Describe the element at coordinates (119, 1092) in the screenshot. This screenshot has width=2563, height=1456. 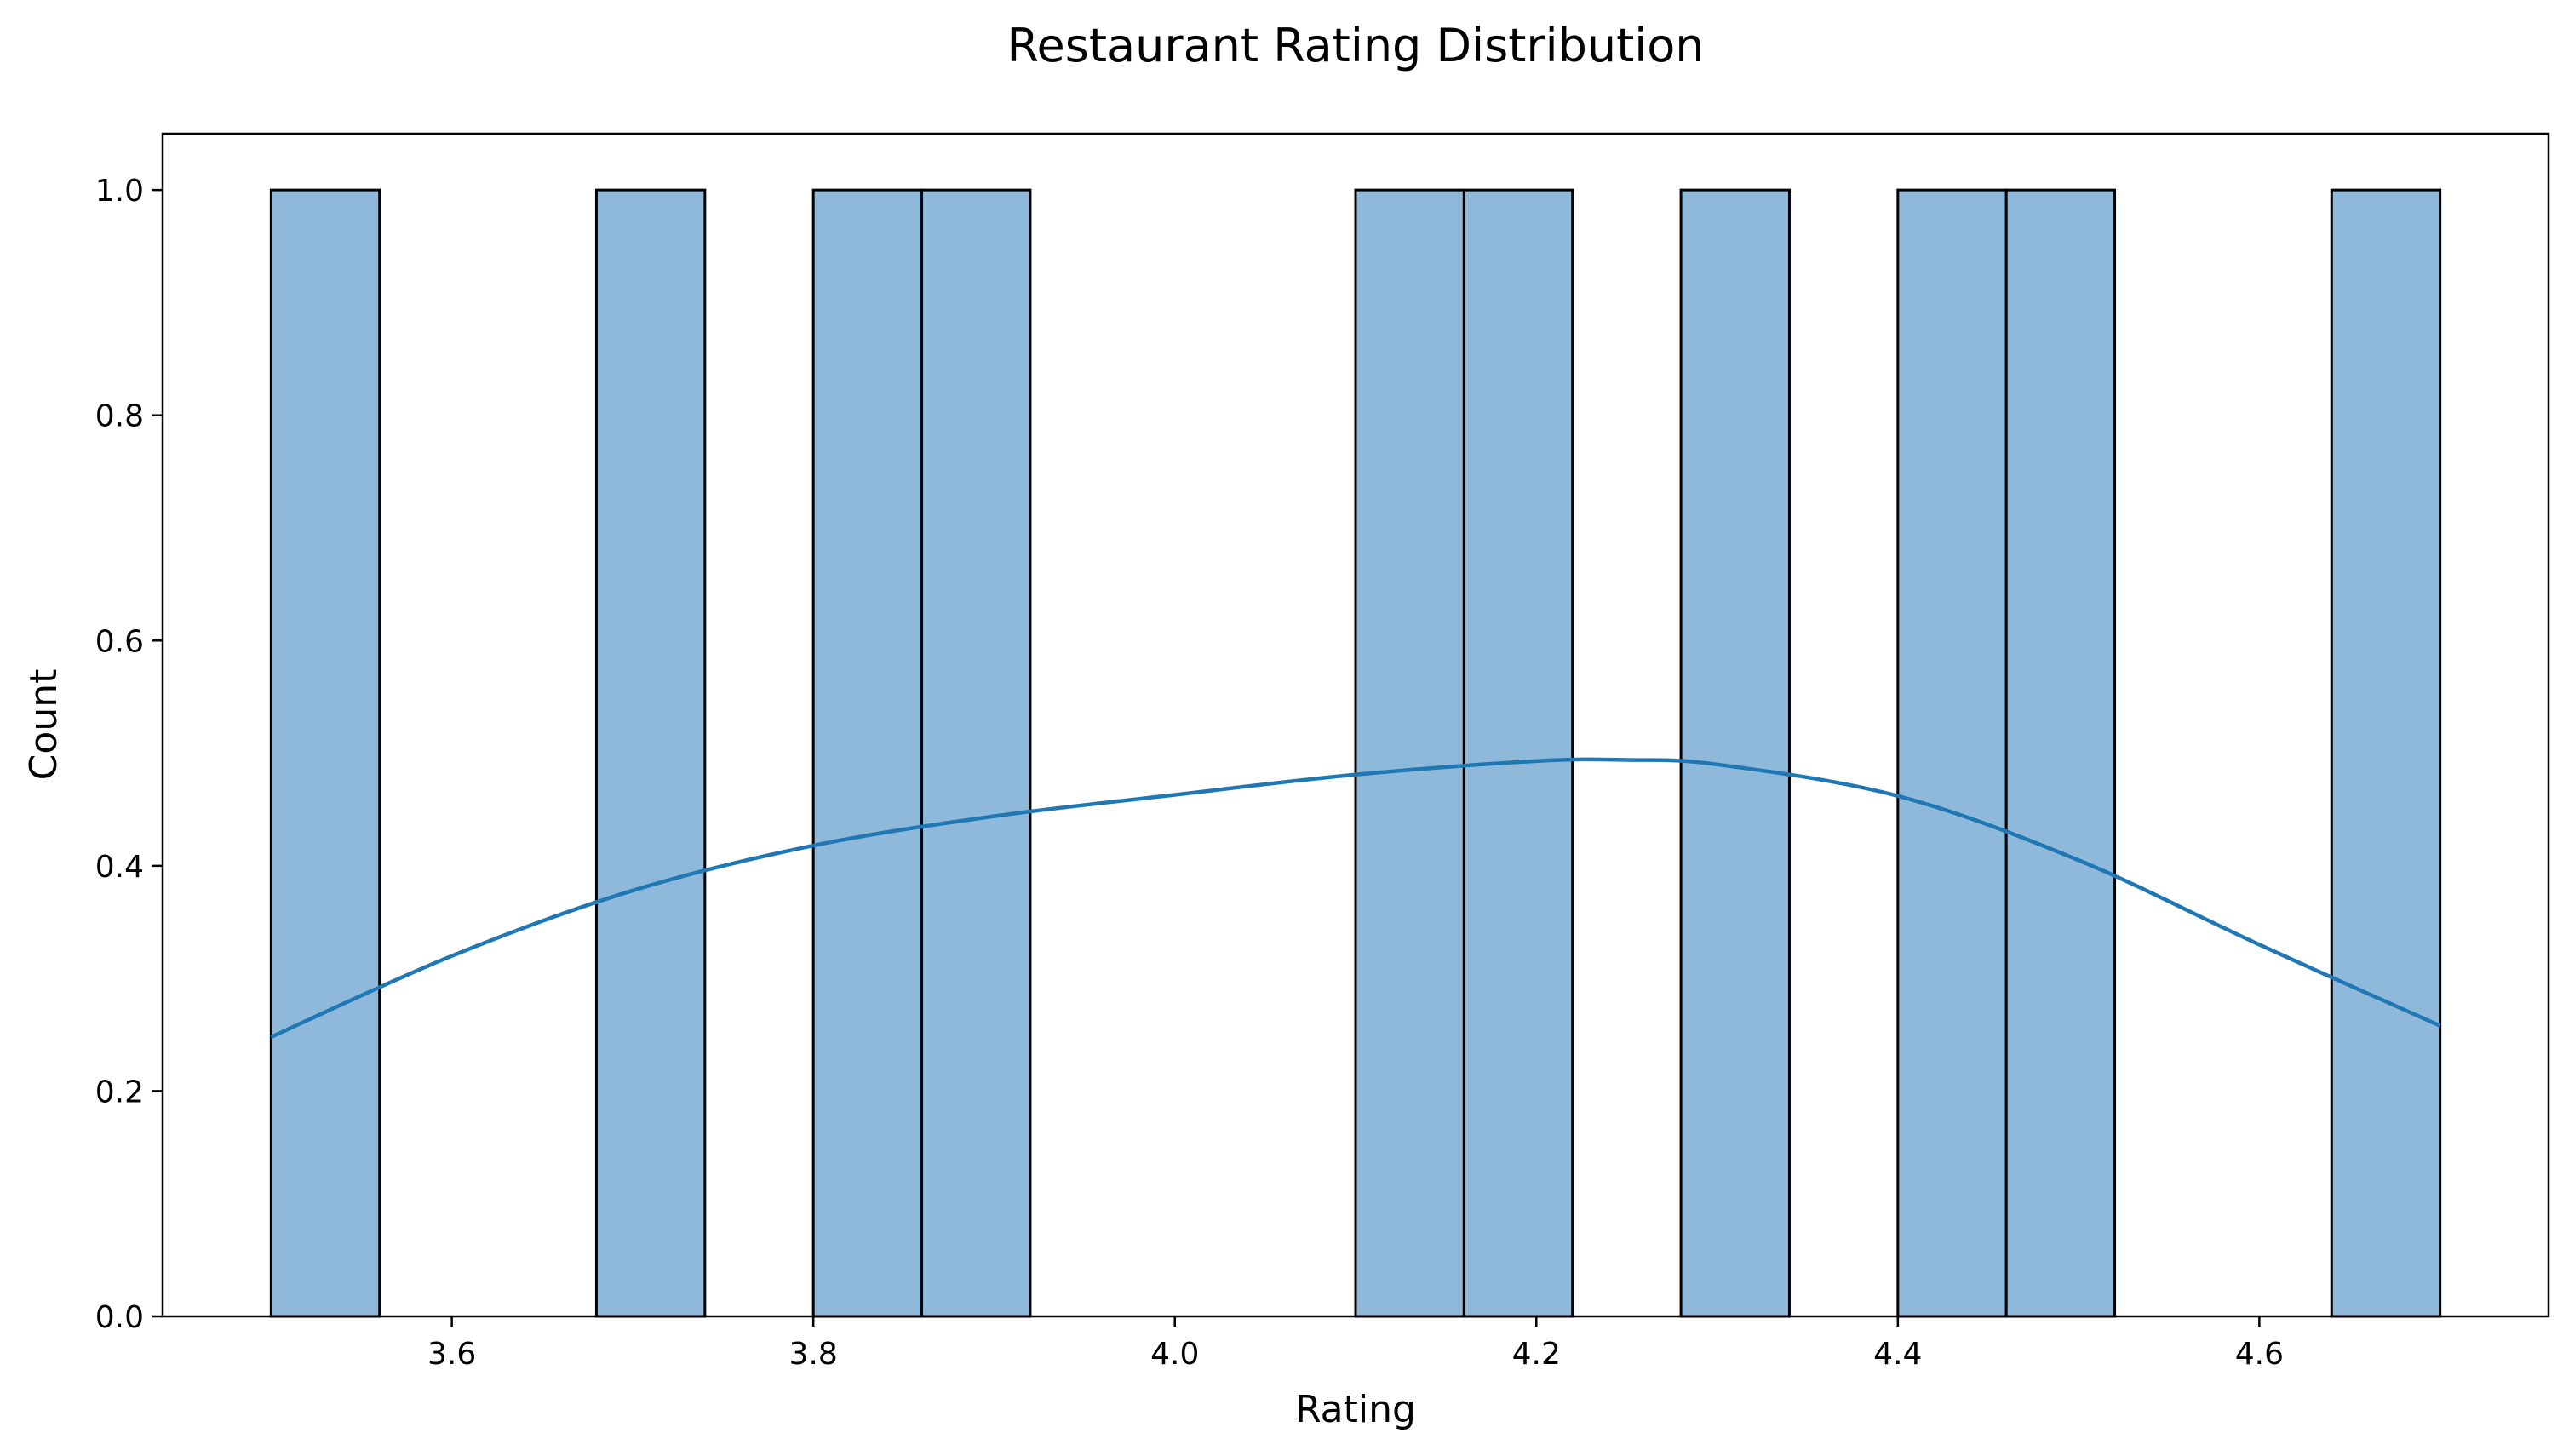
I see `y-tick-label-1: 0.2` at that location.